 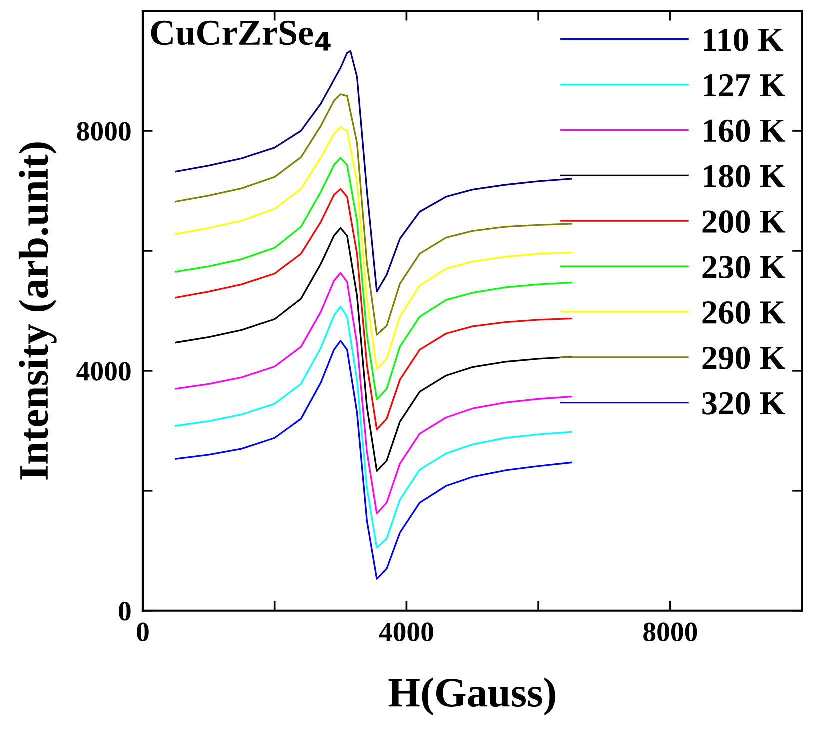 What do you see at coordinates (671, 632) in the screenshot?
I see `x-tick-label: 8000` at bounding box center [671, 632].